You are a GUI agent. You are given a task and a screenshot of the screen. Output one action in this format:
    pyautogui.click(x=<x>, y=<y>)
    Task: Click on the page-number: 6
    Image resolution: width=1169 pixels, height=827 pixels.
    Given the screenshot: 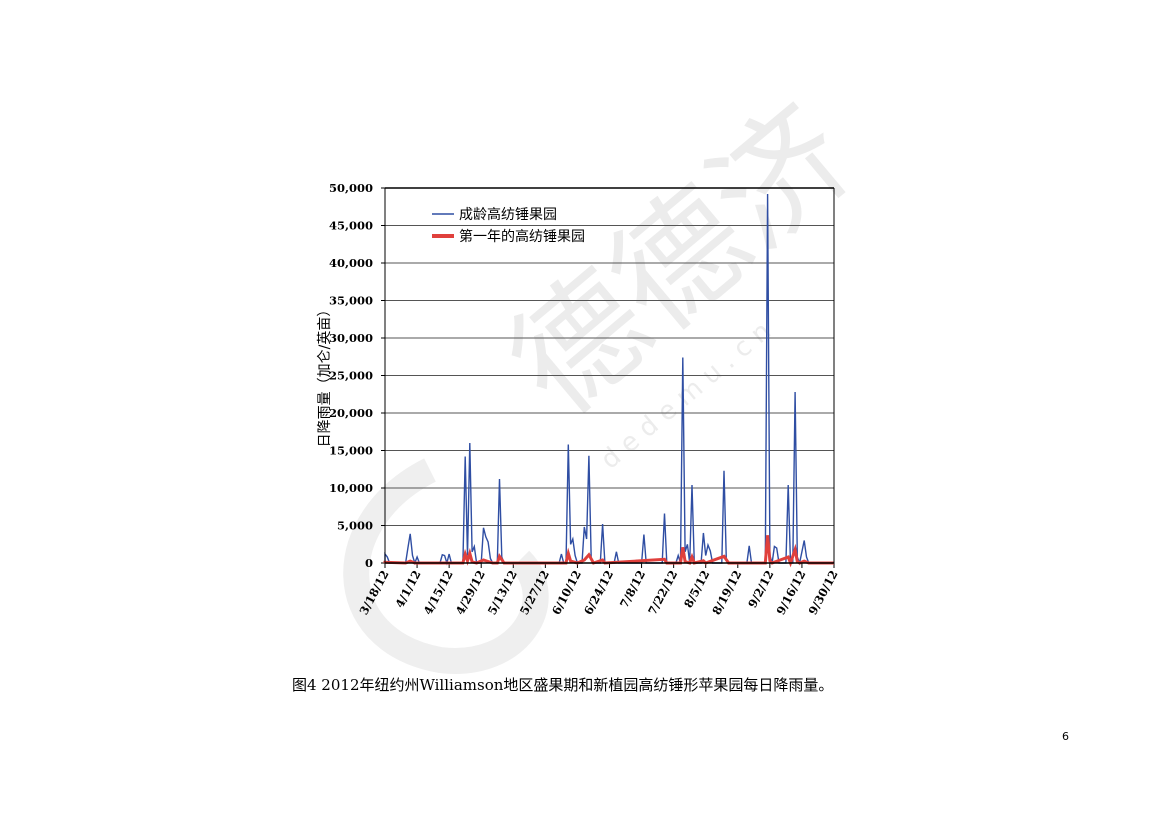 What is the action you would take?
    pyautogui.click(x=1065, y=736)
    